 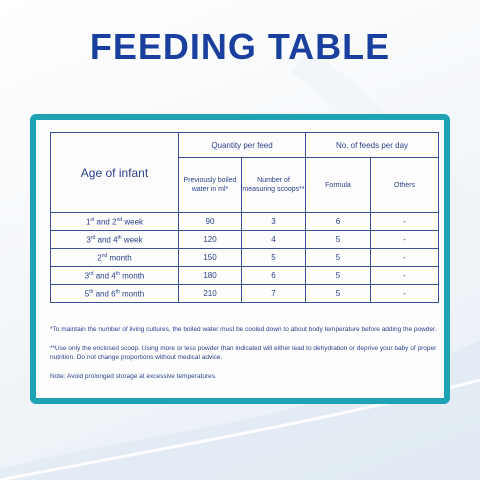 What do you see at coordinates (210, 275) in the screenshot?
I see `water-cell: 180` at bounding box center [210, 275].